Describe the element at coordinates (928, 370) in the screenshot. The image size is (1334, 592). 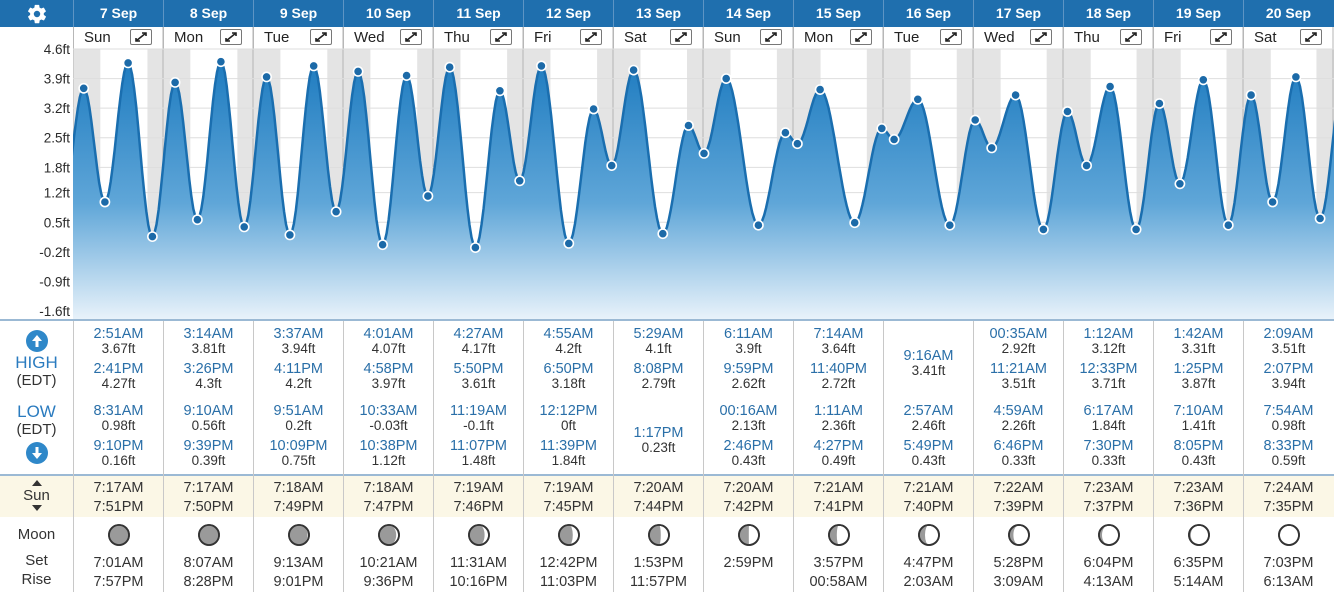
I see `high-tide-height: 3.41ft` at that location.